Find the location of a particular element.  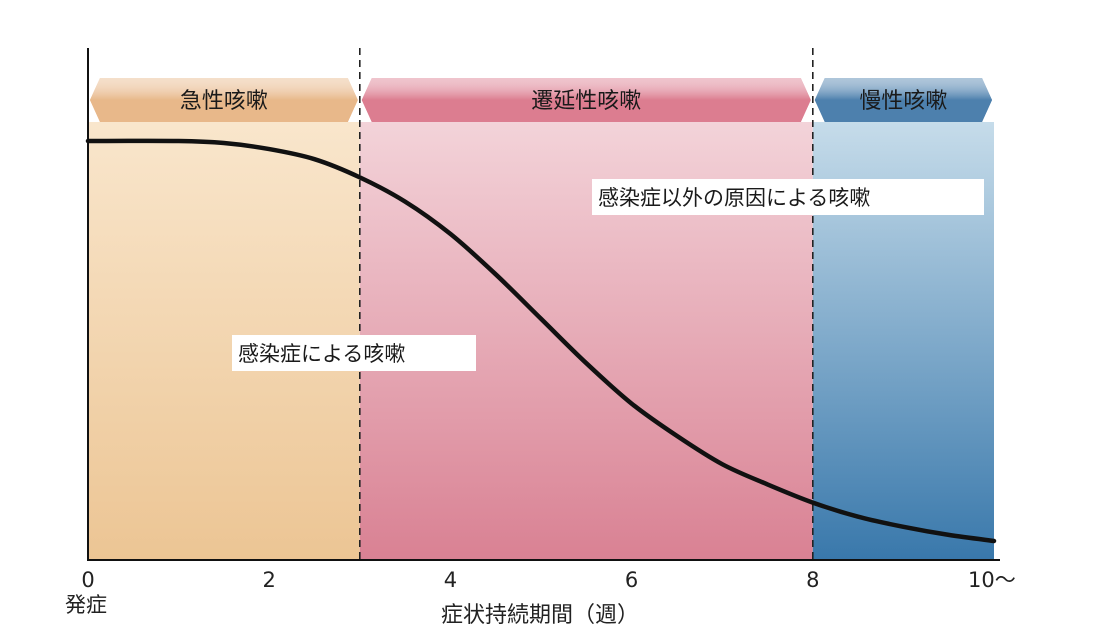

x-tick-label: 4 is located at coordinates (450, 580).